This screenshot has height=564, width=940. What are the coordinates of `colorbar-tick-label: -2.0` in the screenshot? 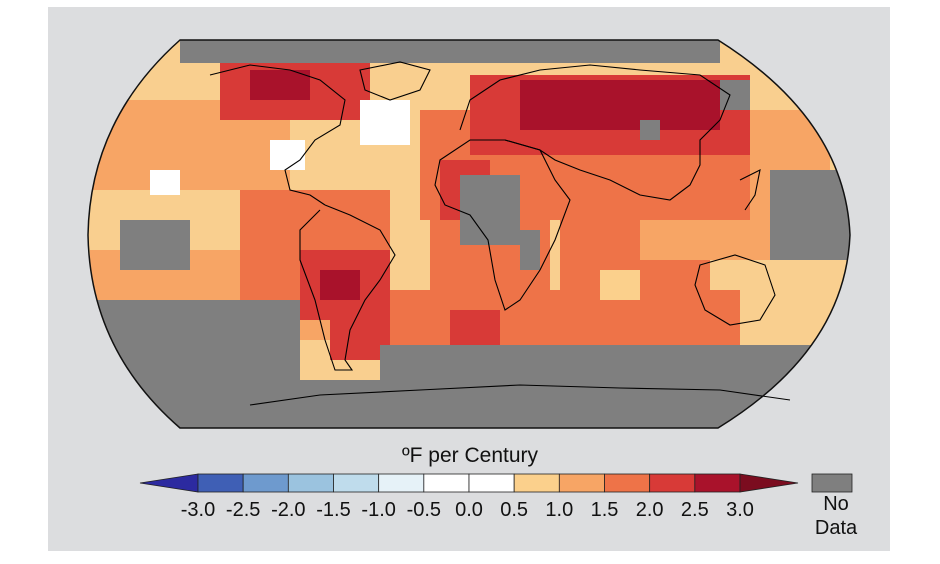 It's located at (288, 510).